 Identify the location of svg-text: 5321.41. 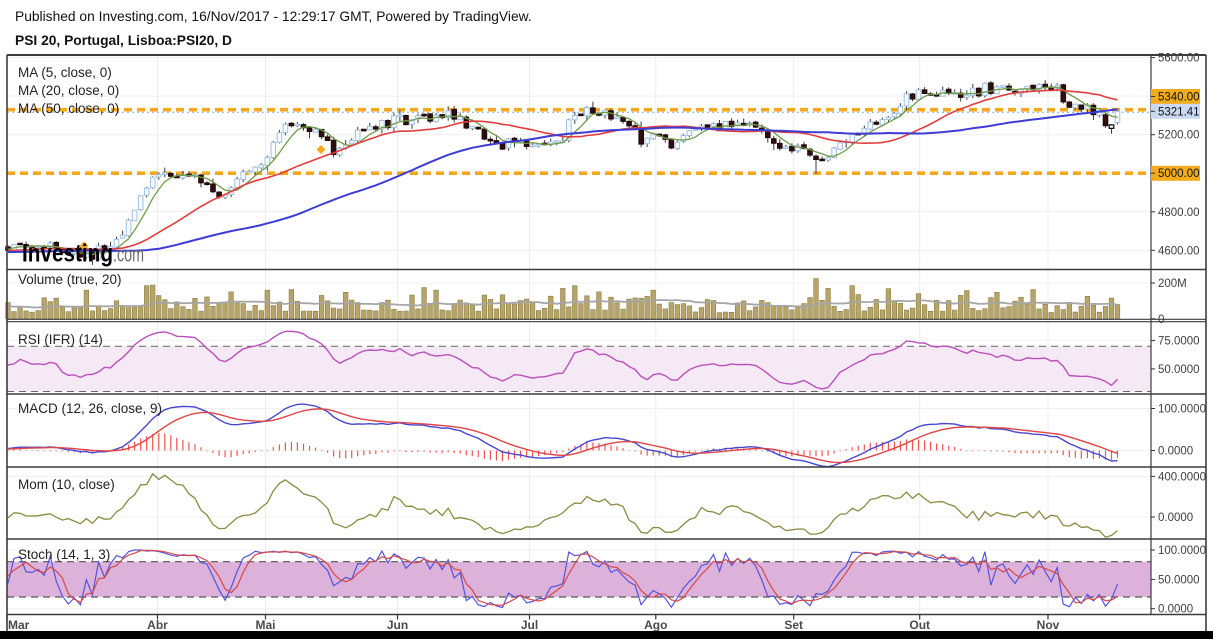
(1179, 112).